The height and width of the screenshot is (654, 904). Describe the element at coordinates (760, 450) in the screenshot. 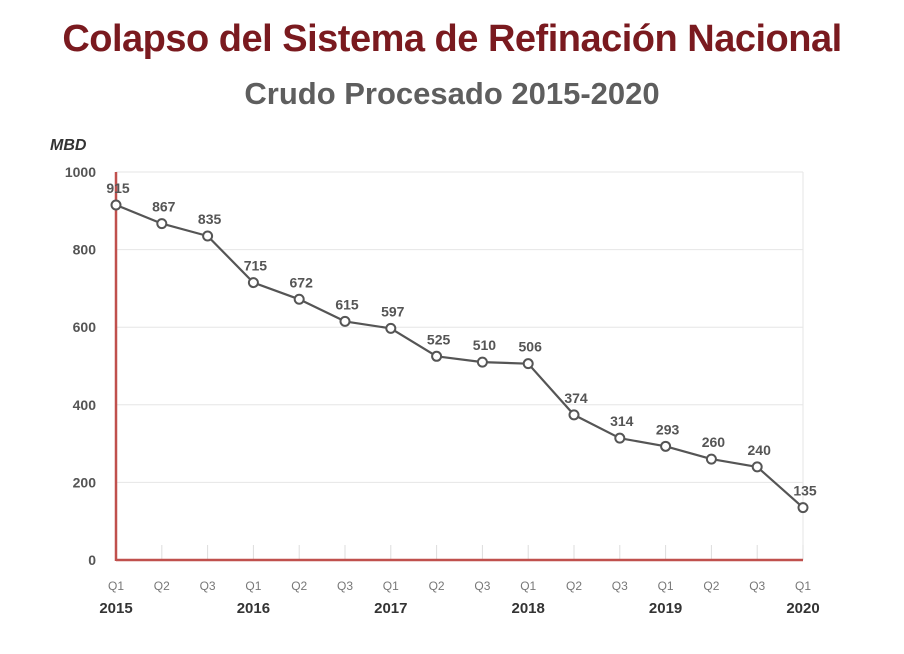

I see `data-label: 240` at that location.